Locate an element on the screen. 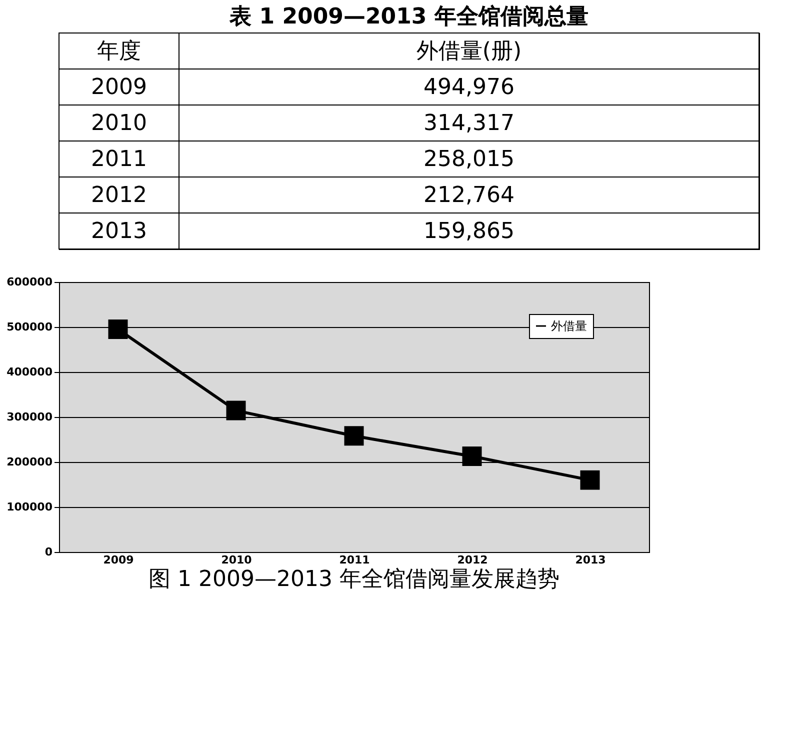 This screenshot has height=743, width=802. category-label: 2010 is located at coordinates (119, 123).